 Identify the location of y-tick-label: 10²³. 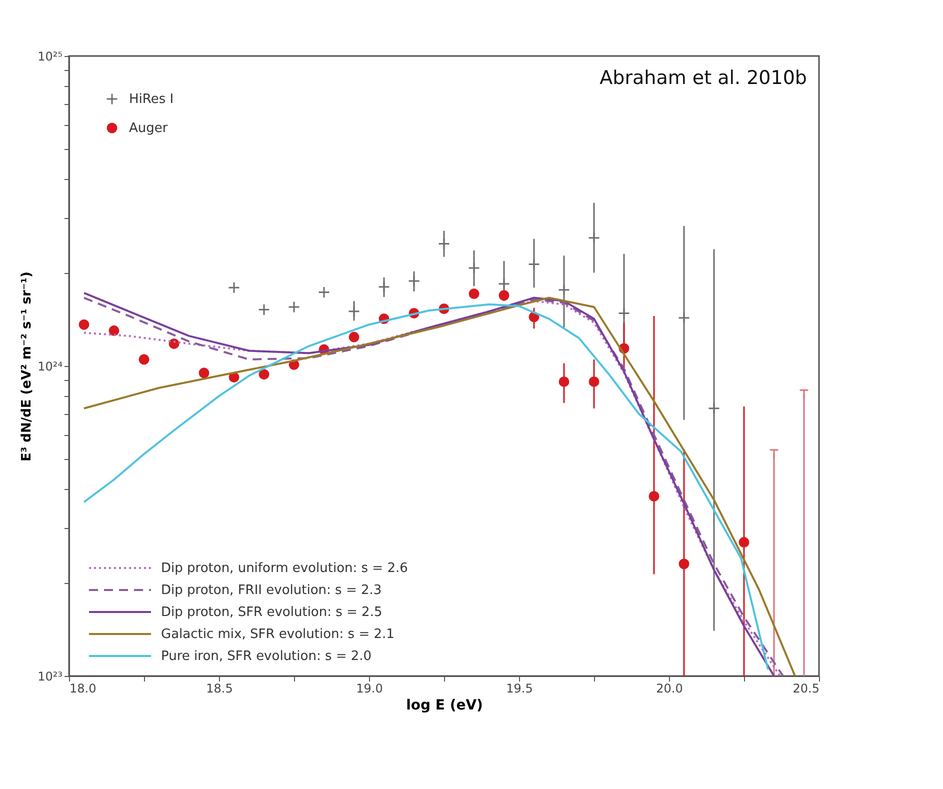
(50, 677).